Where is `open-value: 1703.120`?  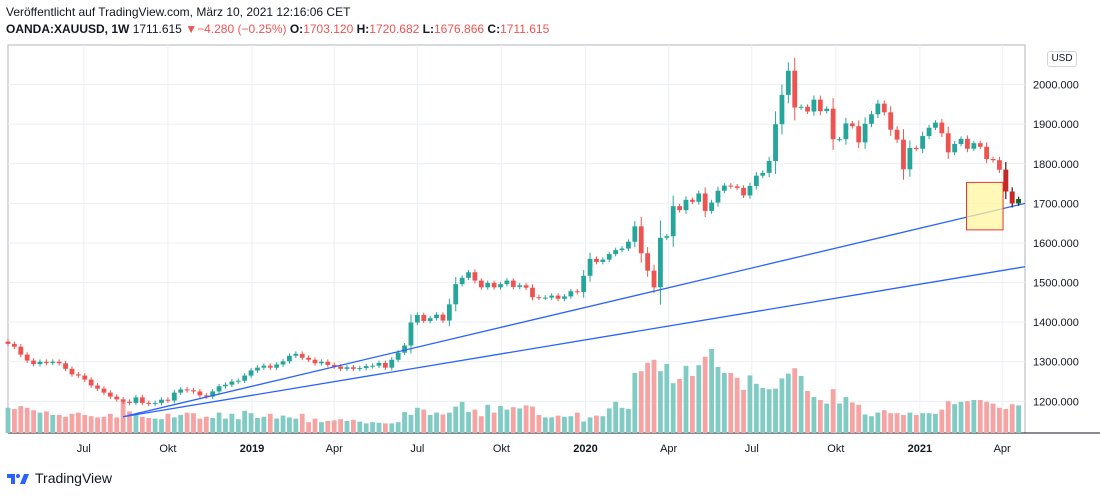
open-value: 1703.120 is located at coordinates (328, 29).